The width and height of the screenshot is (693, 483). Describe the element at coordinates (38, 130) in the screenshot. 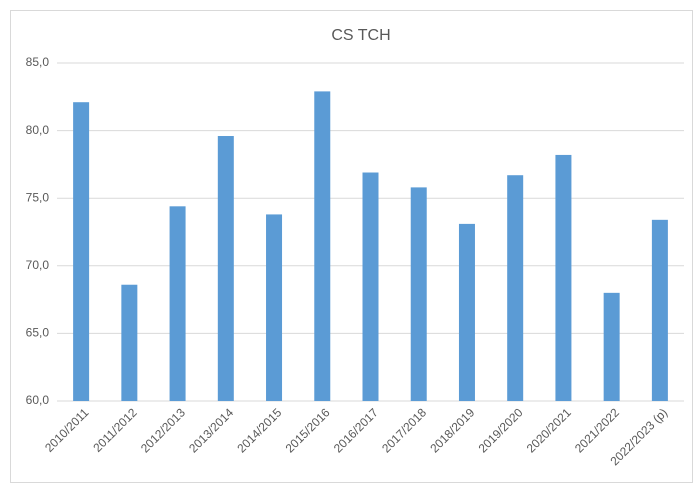

I see `y-tick-label: 80,0` at that location.